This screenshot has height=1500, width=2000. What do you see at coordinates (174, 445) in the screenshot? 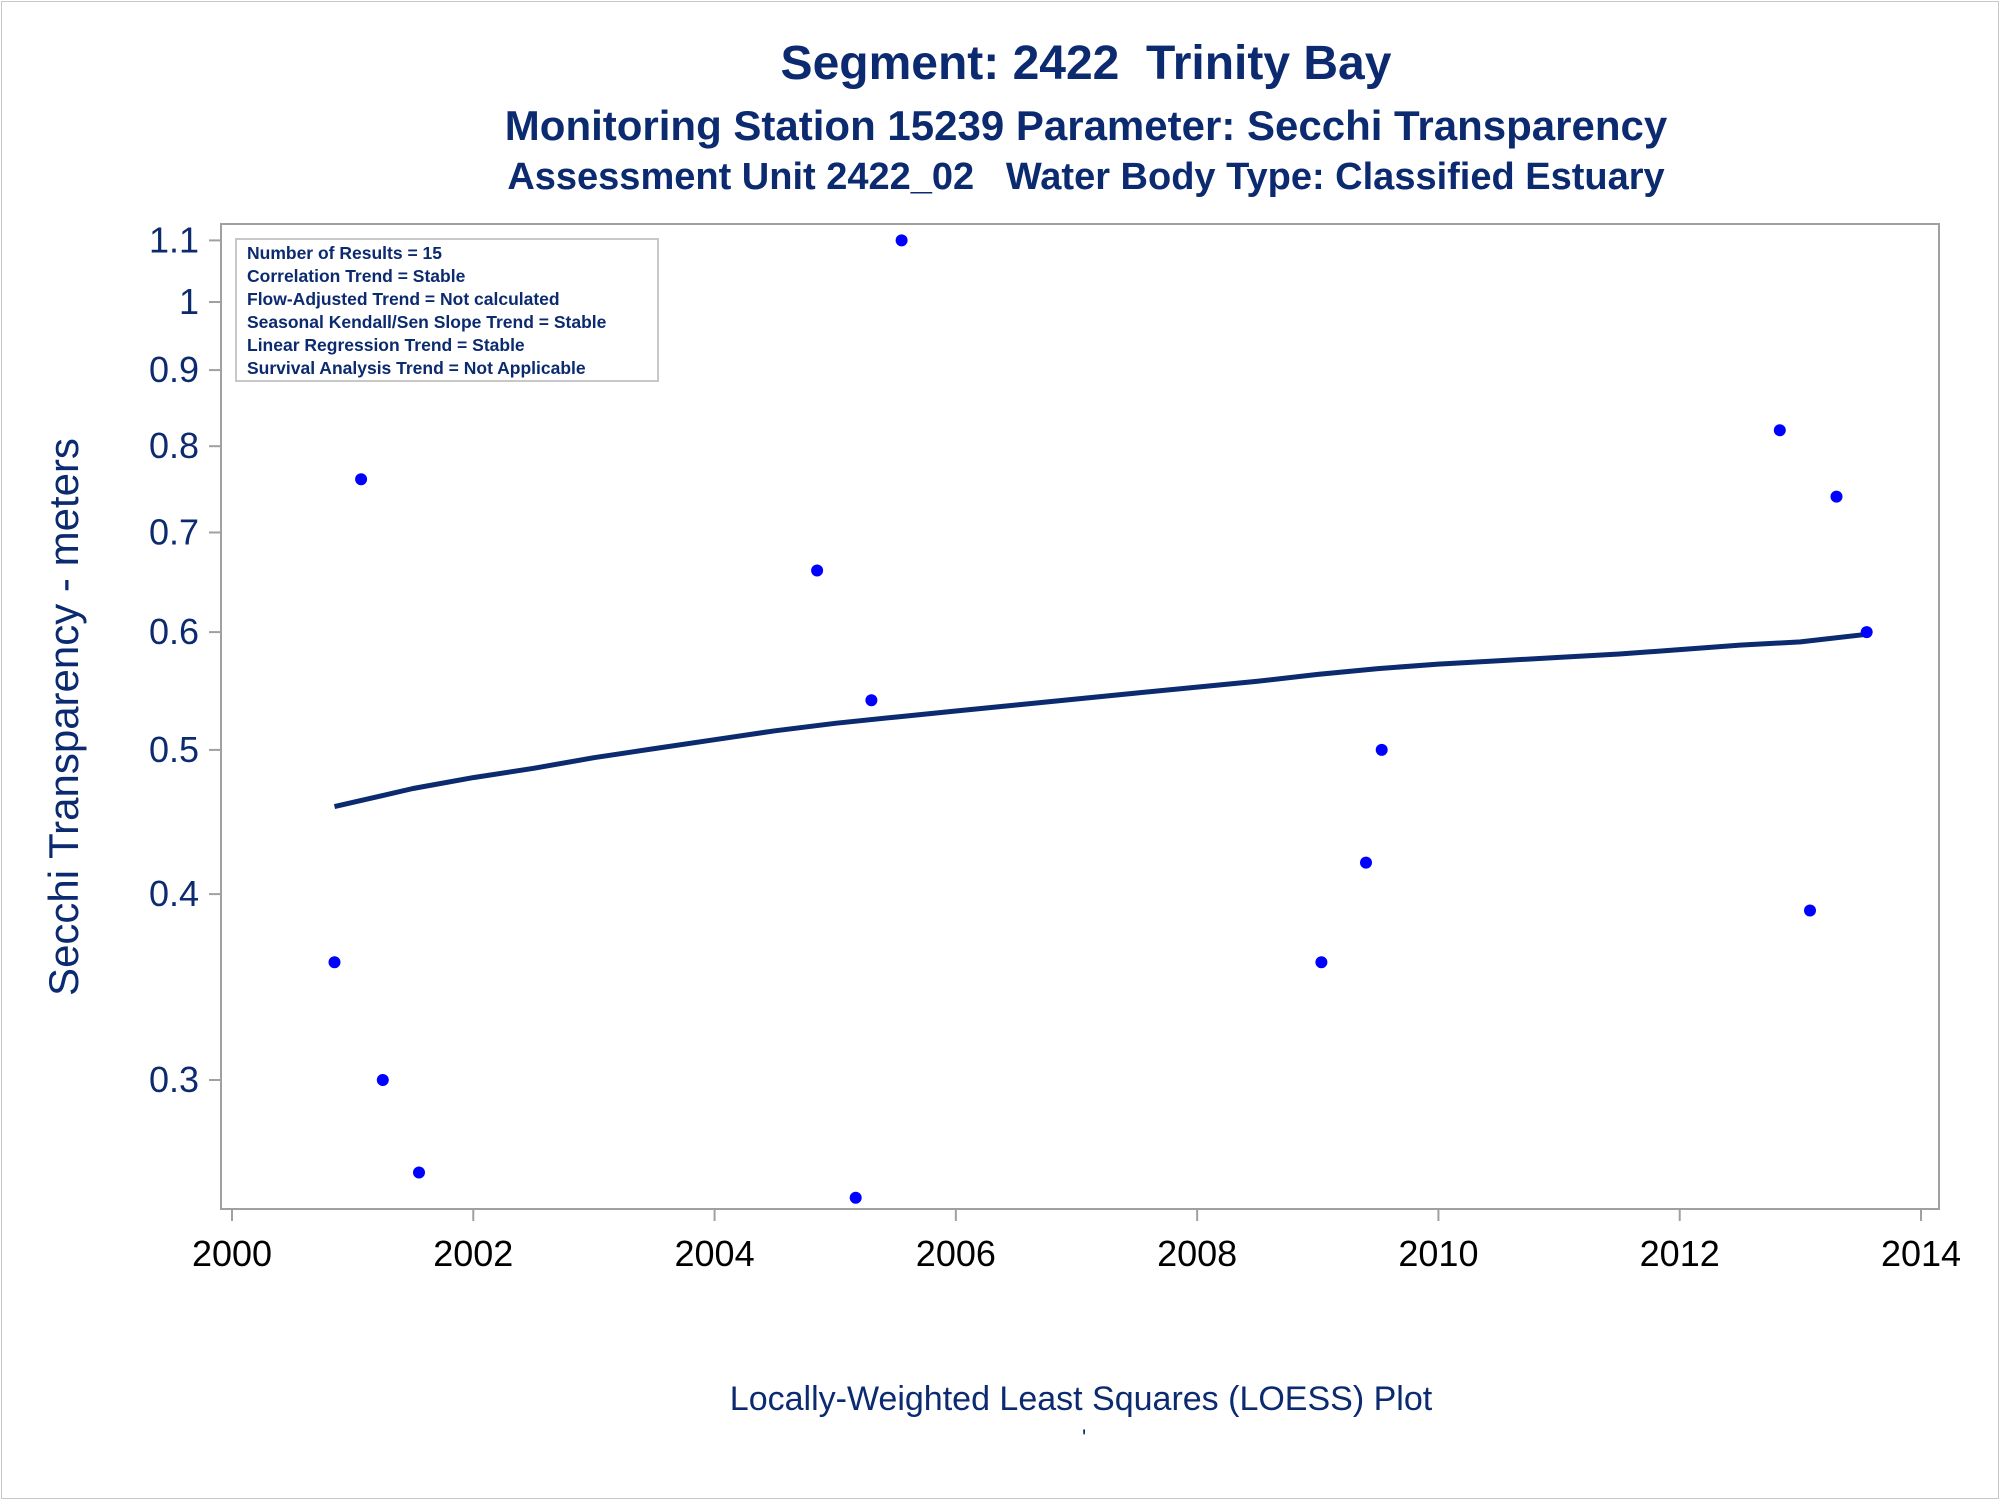
I see `y-tick-label: 0.8` at bounding box center [174, 445].